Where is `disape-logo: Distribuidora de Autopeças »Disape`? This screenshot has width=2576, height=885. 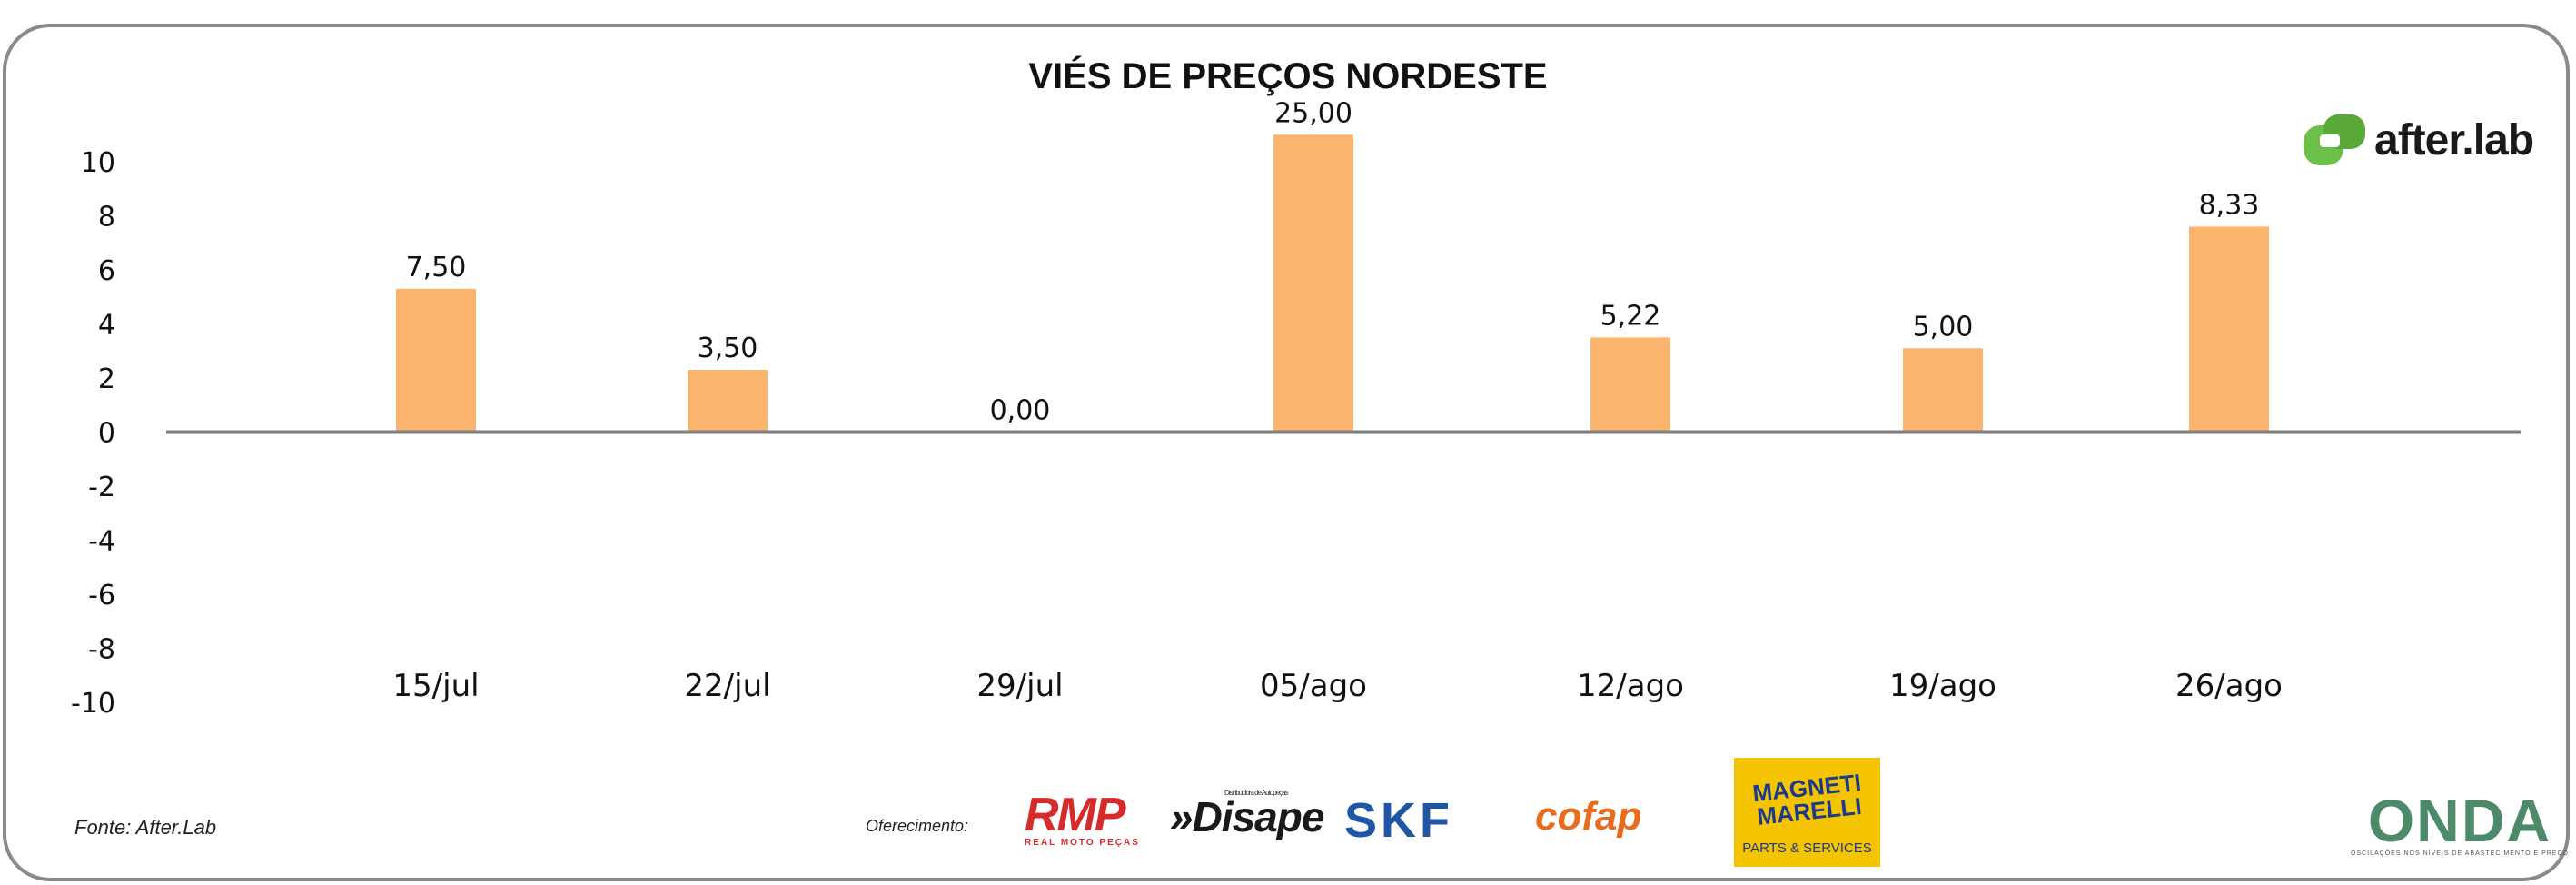
disape-logo: Distribuidora de Autopeças »Disape is located at coordinates (1247, 815).